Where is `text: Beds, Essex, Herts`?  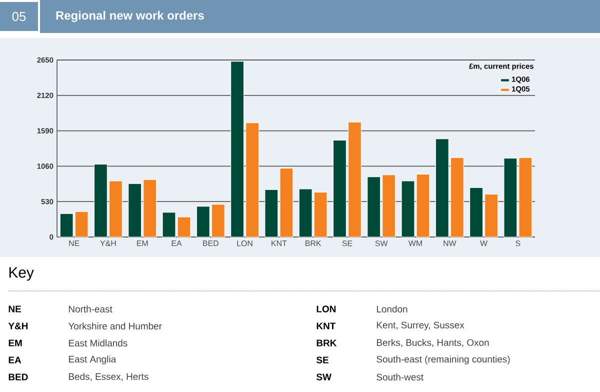
text: Beds, Essex, Herts is located at coordinates (108, 377).